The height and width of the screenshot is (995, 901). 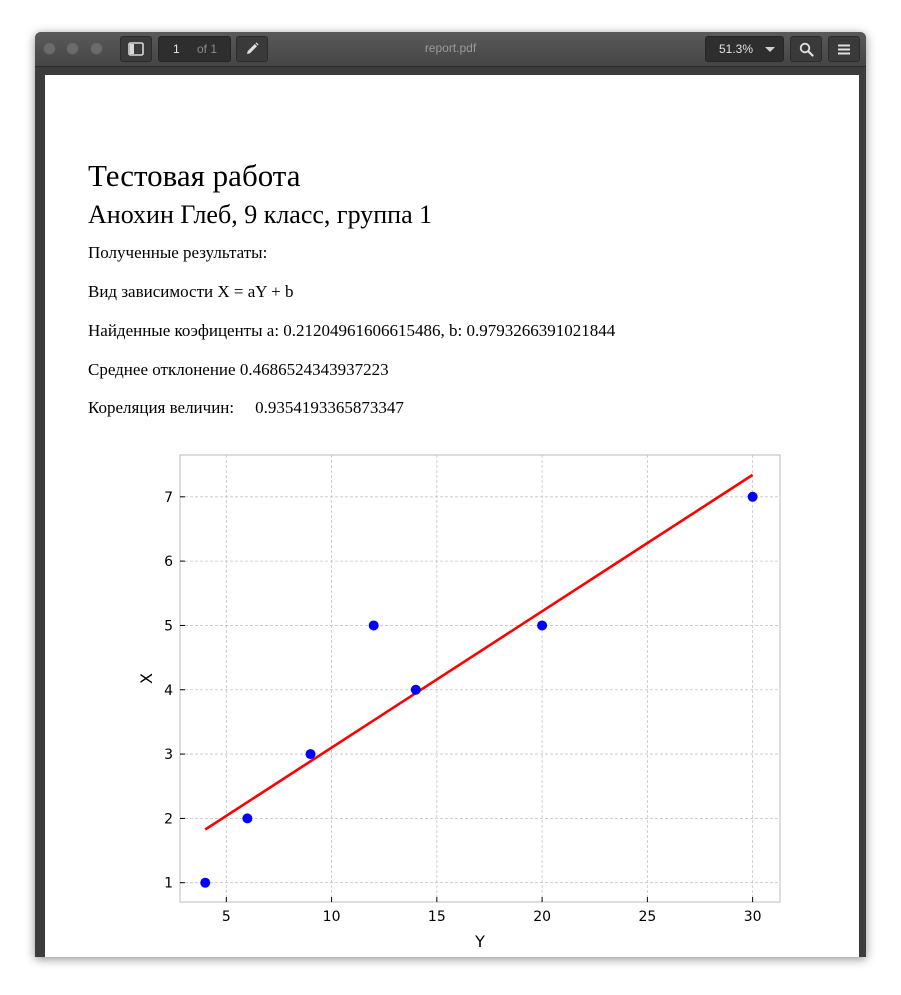 What do you see at coordinates (226, 917) in the screenshot?
I see `x-tick-label: 5` at bounding box center [226, 917].